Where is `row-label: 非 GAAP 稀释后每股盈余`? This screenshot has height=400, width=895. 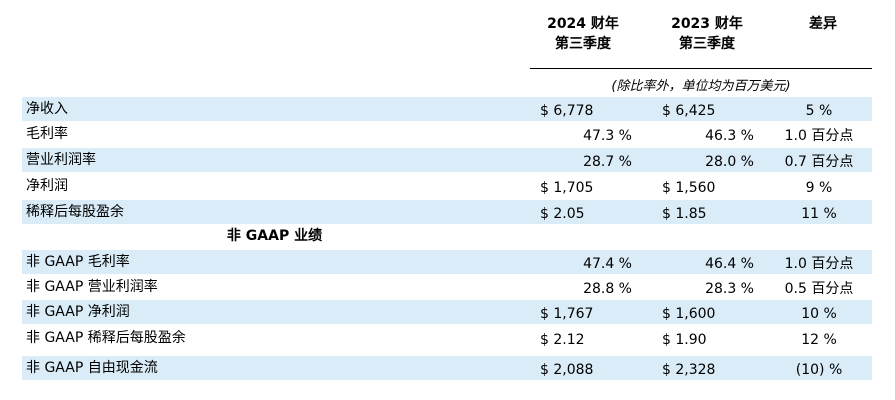
row-label: 非 GAAP 稀释后每股盈余 is located at coordinates (106, 338).